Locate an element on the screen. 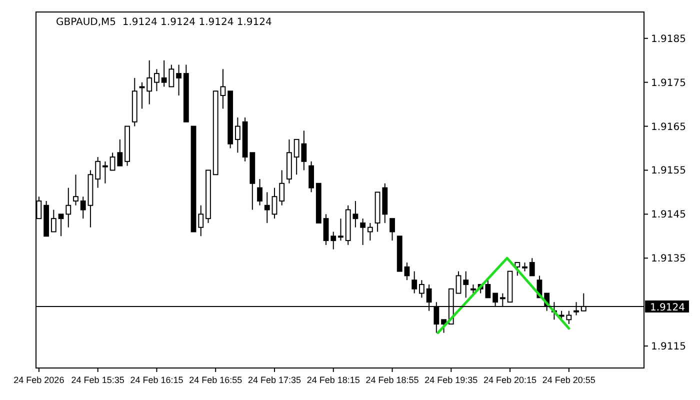  x-tick-label: 24 Feb 2026 is located at coordinates (39, 380).